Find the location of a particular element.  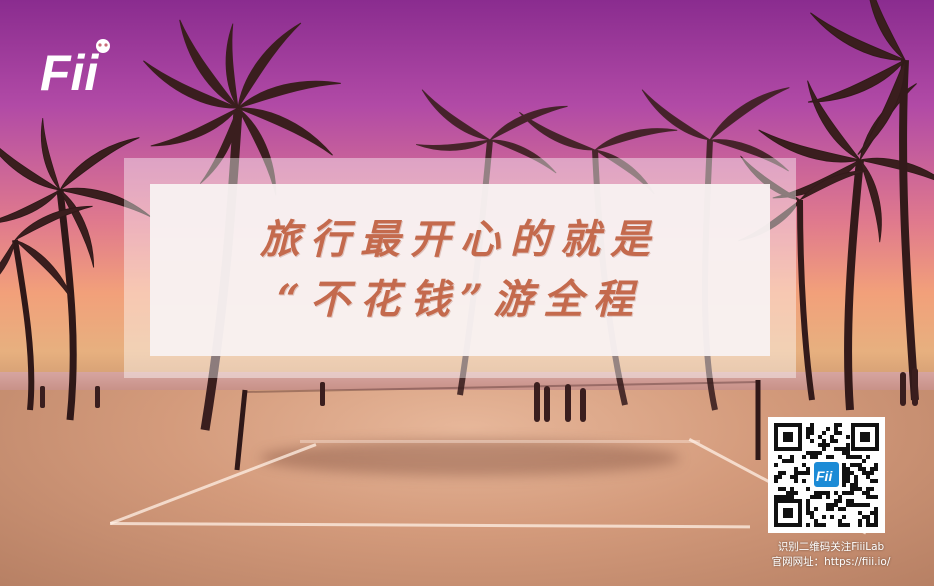

website-url: 官网网址：https://fiii.io/ is located at coordinates (831, 562).